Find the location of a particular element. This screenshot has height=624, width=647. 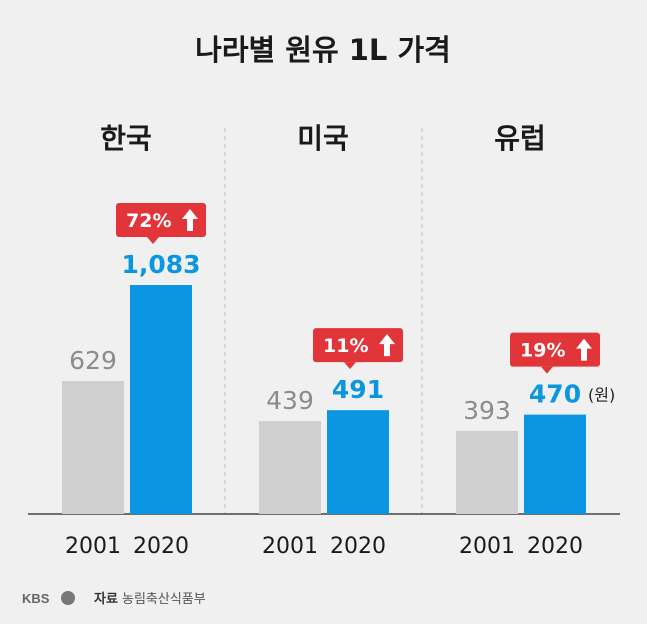

data-label: 393 is located at coordinates (487, 410).